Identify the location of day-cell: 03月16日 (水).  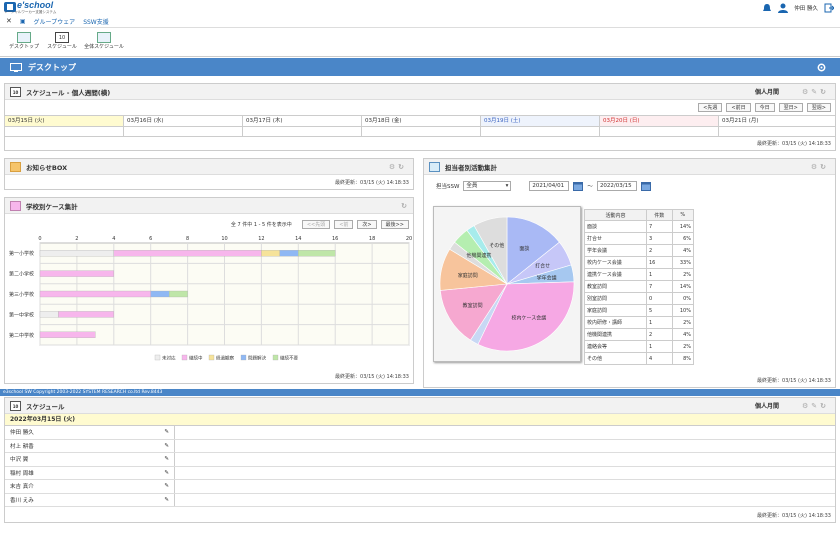
(183, 121).